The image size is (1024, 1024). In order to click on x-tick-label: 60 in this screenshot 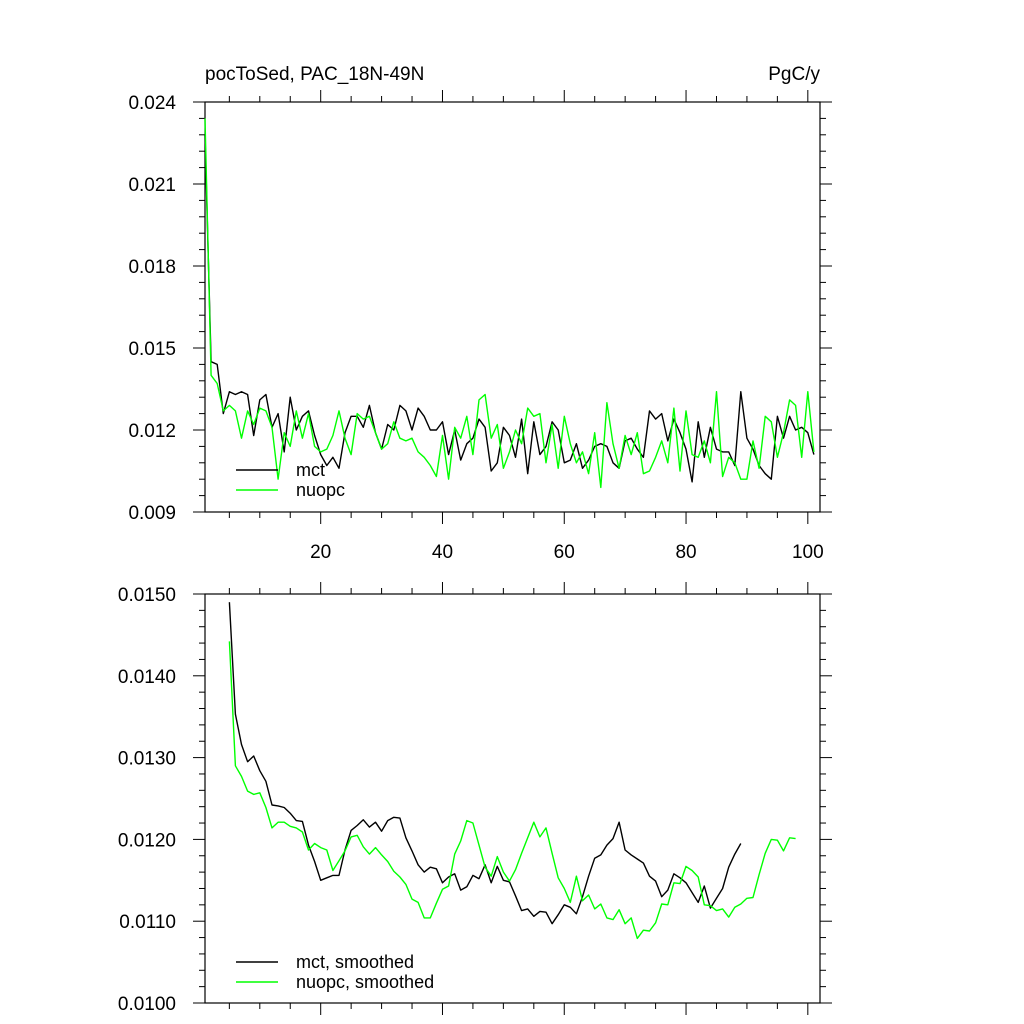, I will do `click(564, 552)`.